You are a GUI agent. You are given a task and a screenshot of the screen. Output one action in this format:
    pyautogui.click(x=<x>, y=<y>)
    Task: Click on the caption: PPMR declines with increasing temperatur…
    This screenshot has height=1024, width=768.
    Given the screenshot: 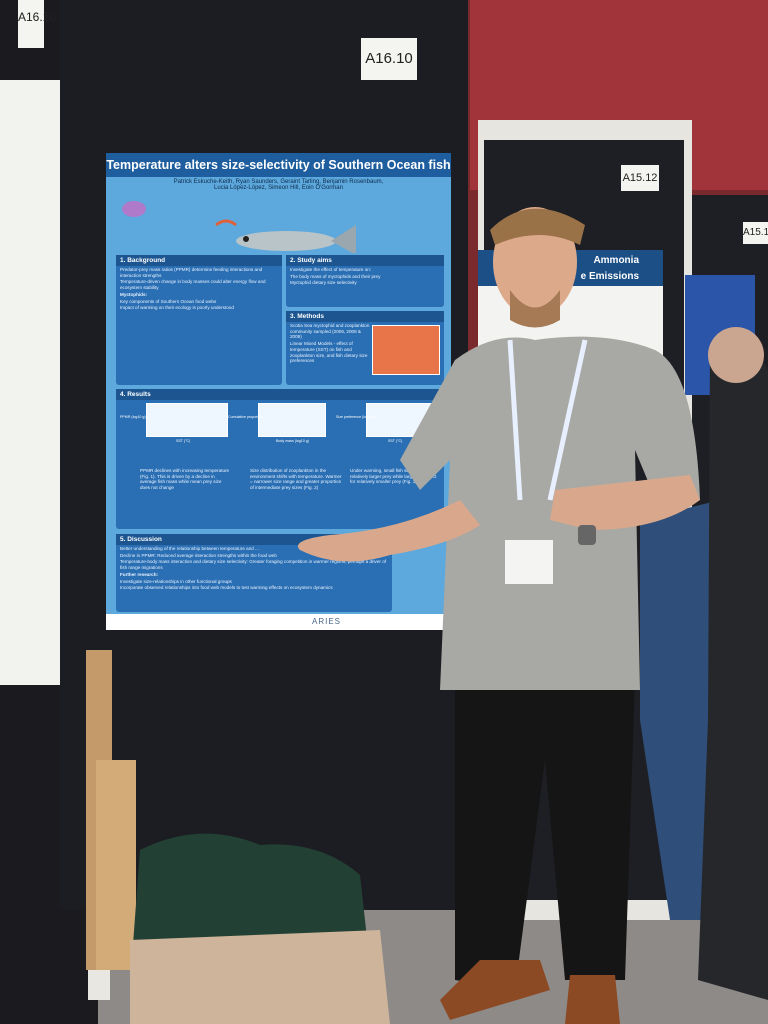 What is the action you would take?
    pyautogui.click(x=185, y=479)
    